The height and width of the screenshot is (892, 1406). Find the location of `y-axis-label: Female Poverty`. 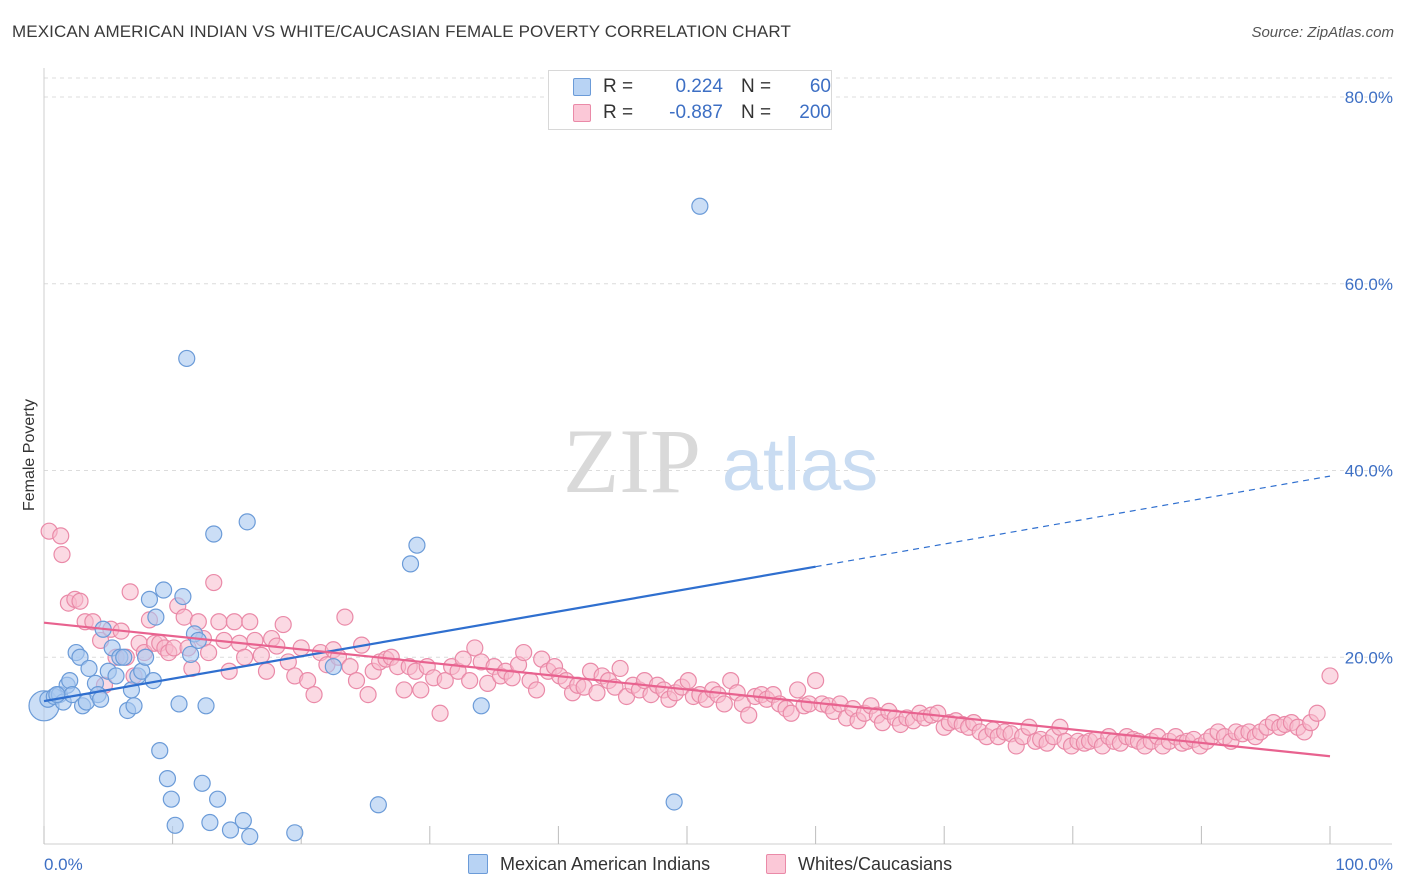

y-axis-label: Female Poverty is located at coordinates (29, 455).